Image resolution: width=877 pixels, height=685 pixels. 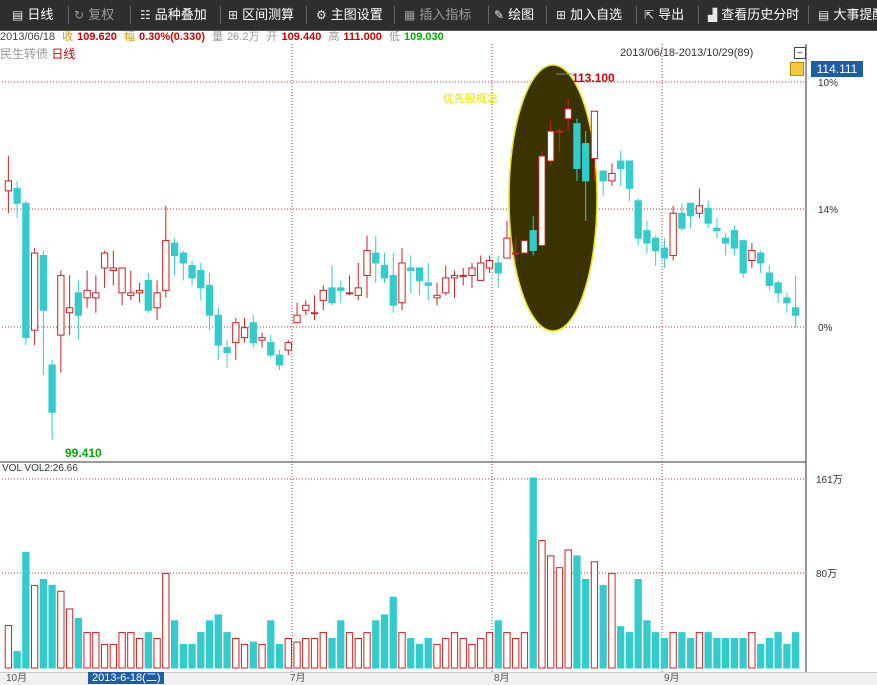 I want to click on view-history-button: ▟ 查看历史分时, so click(x=753, y=15).